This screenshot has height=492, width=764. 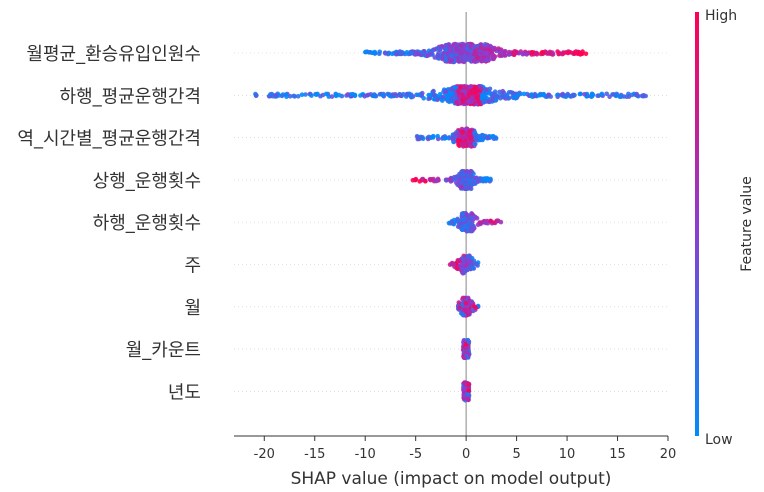 I want to click on x-tick-label: 0, so click(x=466, y=454).